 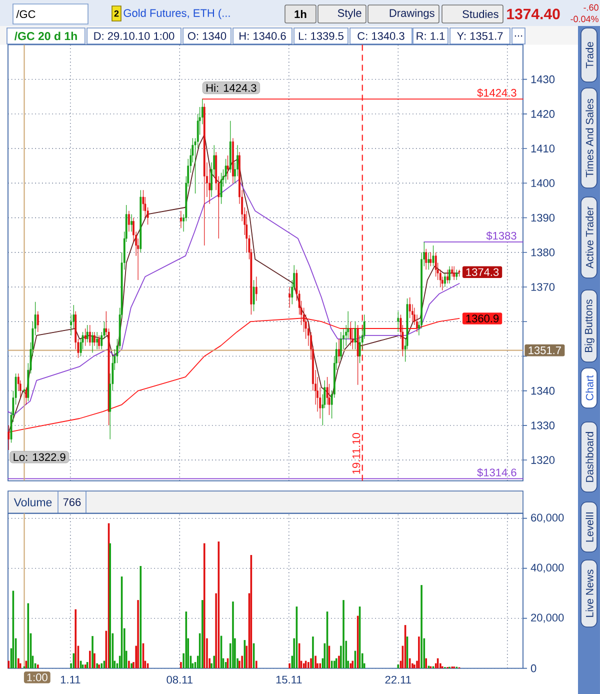 I want to click on text: Trade, so click(x=590, y=55).